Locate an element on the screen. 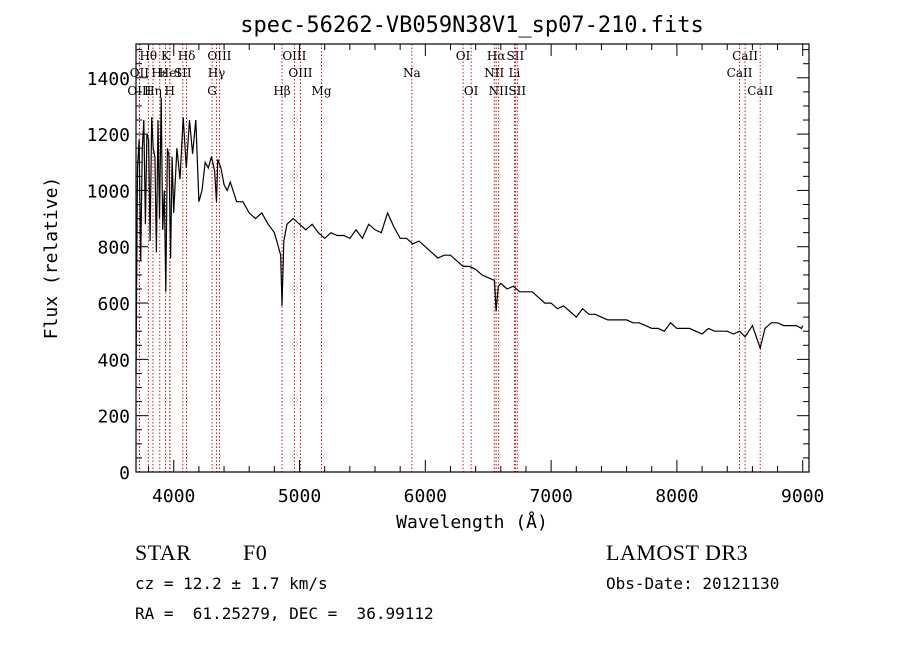 The height and width of the screenshot is (649, 900). x-tick-label: 6000 is located at coordinates (425, 496).